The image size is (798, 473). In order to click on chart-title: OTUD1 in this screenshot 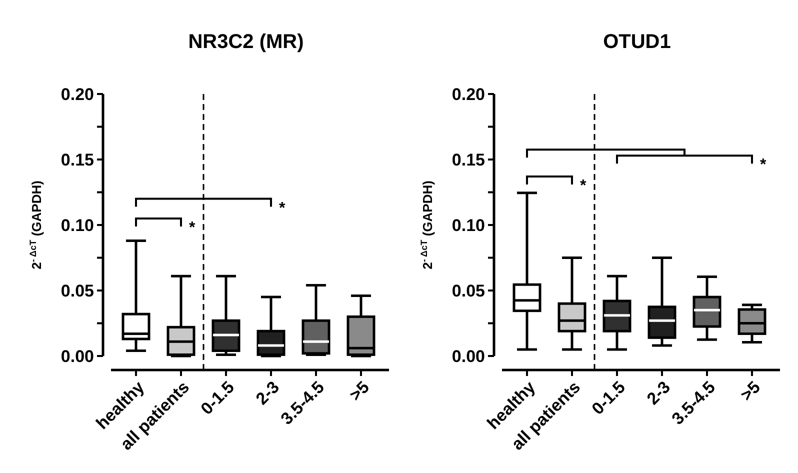, I will do `click(637, 42)`.